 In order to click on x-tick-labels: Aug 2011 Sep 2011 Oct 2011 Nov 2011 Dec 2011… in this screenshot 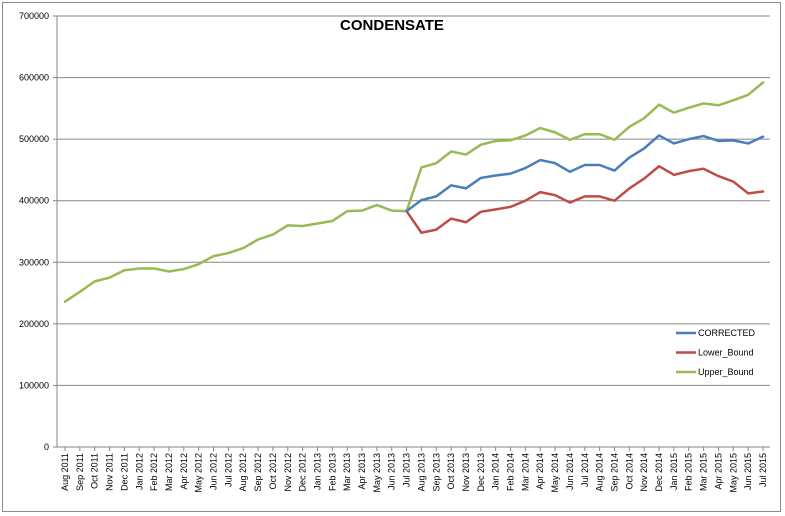, I will do `click(414, 473)`.